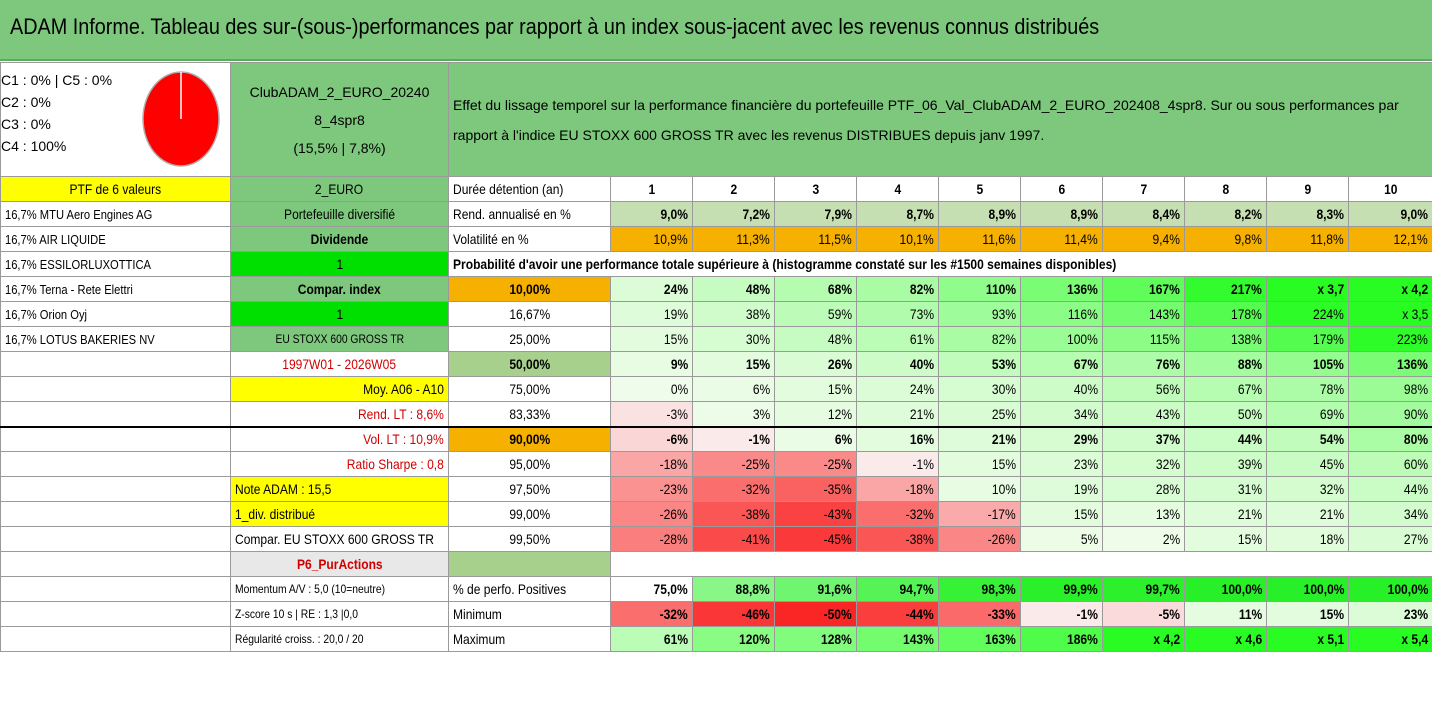  Describe the element at coordinates (1003, 339) in the screenshot. I see `probability-value-text: 82%` at that location.